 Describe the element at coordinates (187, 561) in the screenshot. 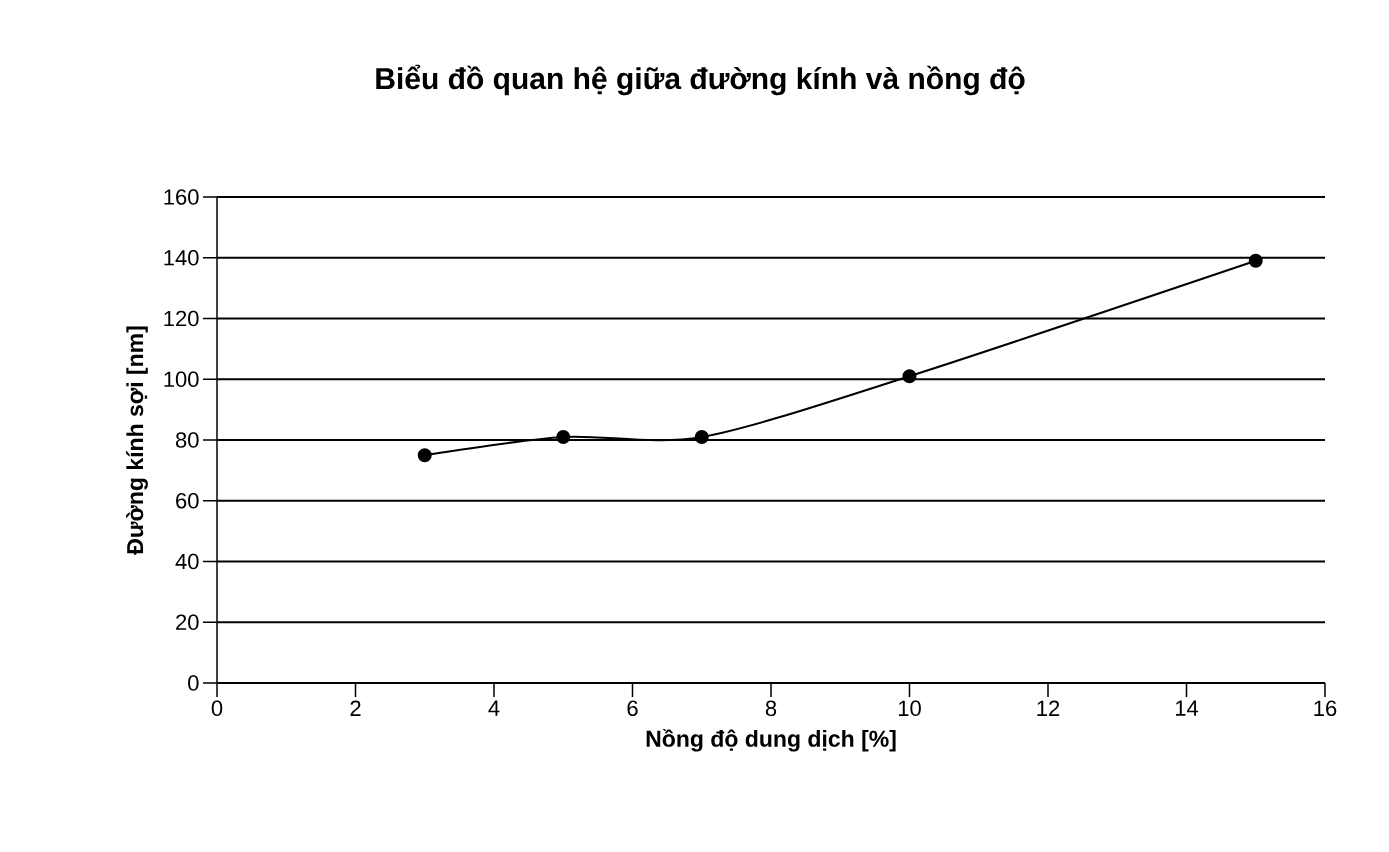

I see `y-tick-label: 40` at that location.